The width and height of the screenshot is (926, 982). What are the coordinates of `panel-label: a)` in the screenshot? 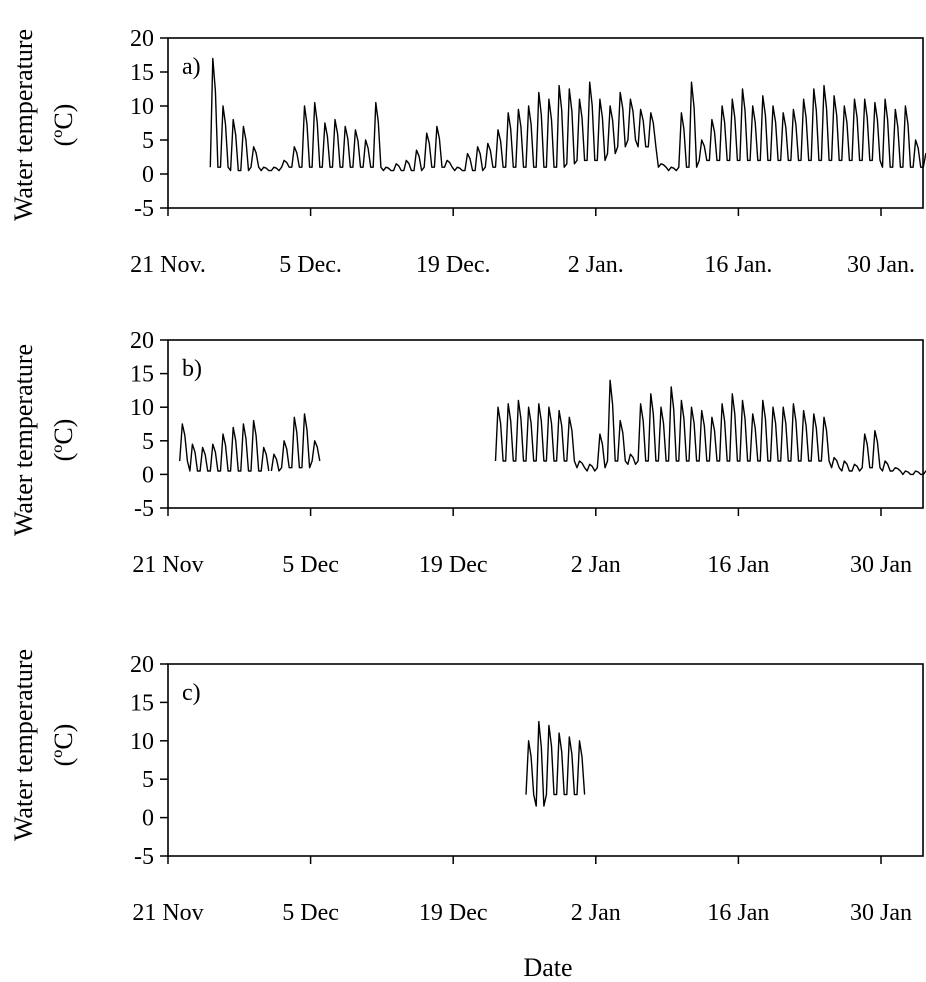 It's located at (191, 67).